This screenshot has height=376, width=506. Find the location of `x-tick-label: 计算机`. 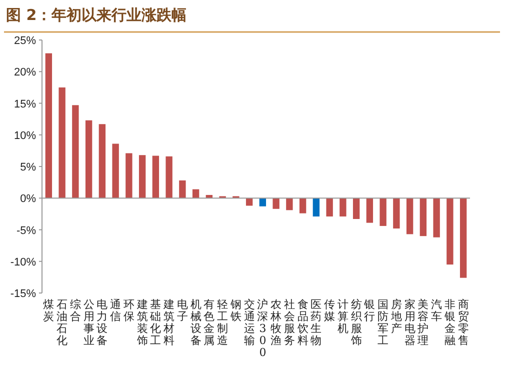

x-tick-label: 计算机 is located at coordinates (342, 316).